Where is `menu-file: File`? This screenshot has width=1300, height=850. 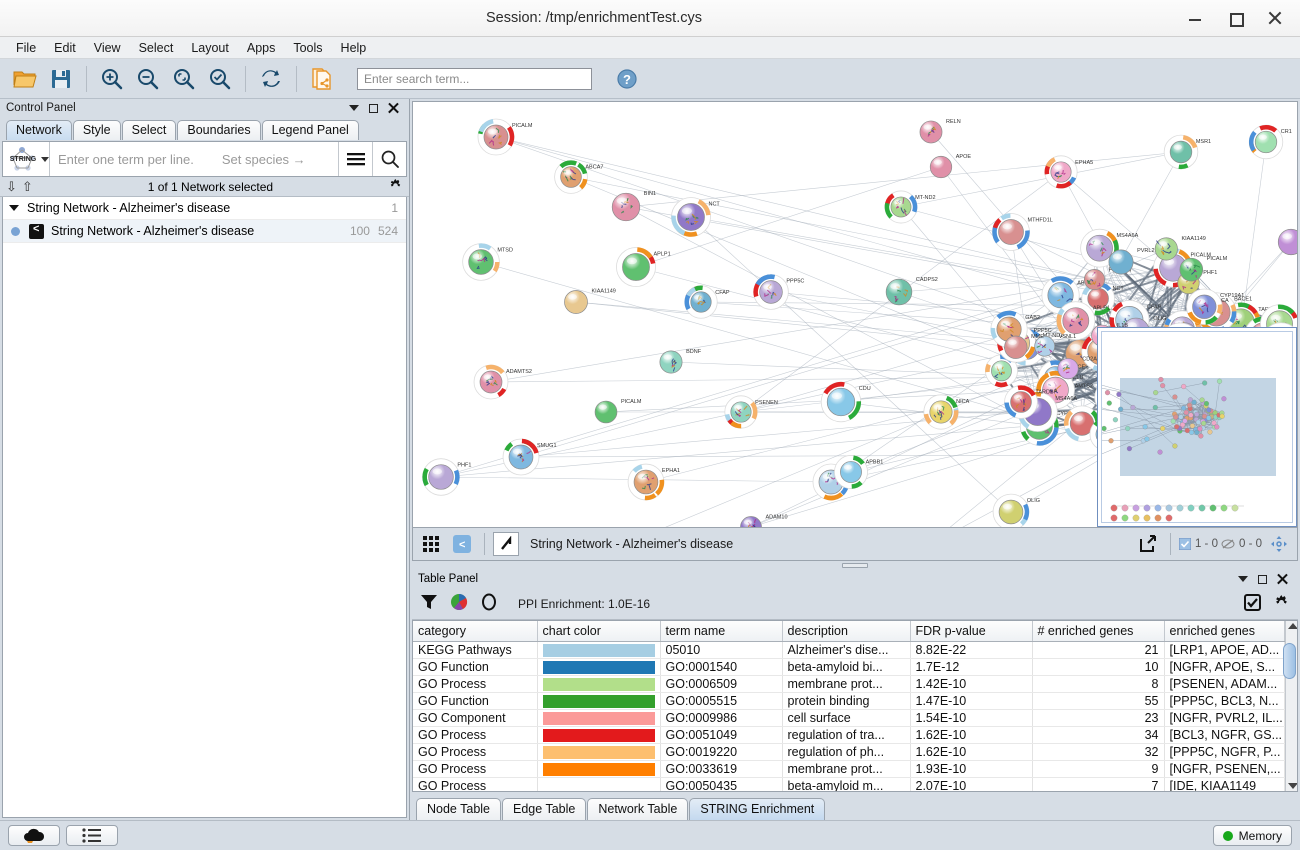
menu-file: File is located at coordinates (26, 47).